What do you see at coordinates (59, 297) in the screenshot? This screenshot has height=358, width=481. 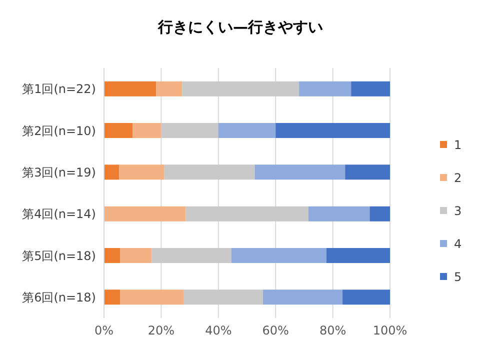 I see `y-tick-label: 第6回(n=18)` at bounding box center [59, 297].